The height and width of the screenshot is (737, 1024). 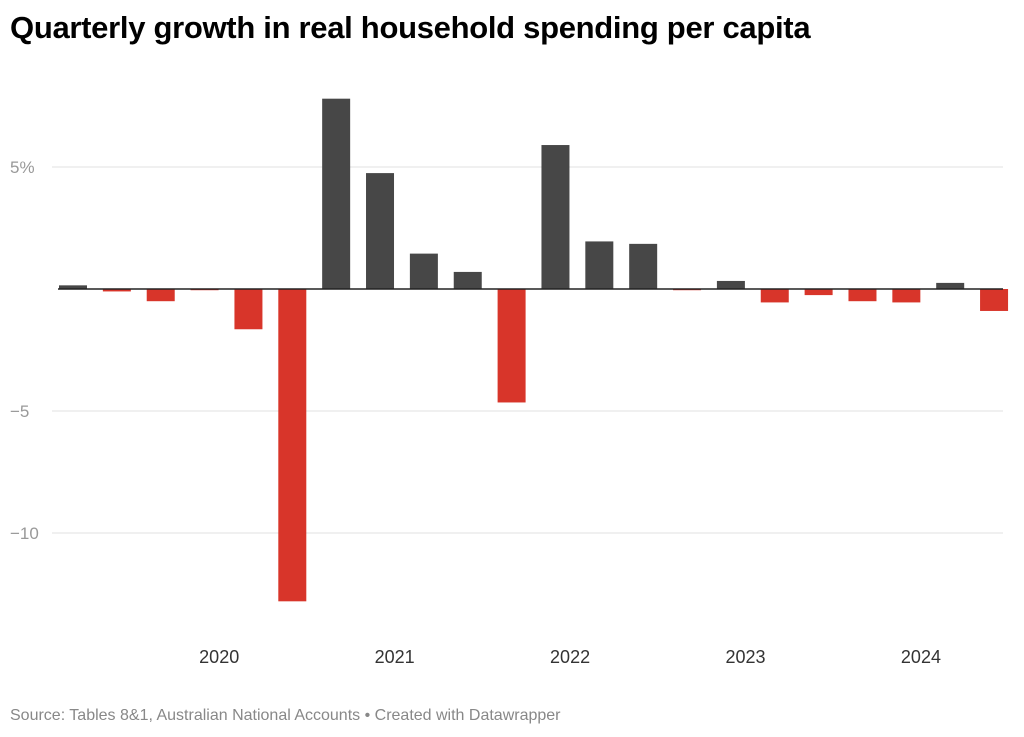 I want to click on bar-dec-2020, so click(x=380, y=231).